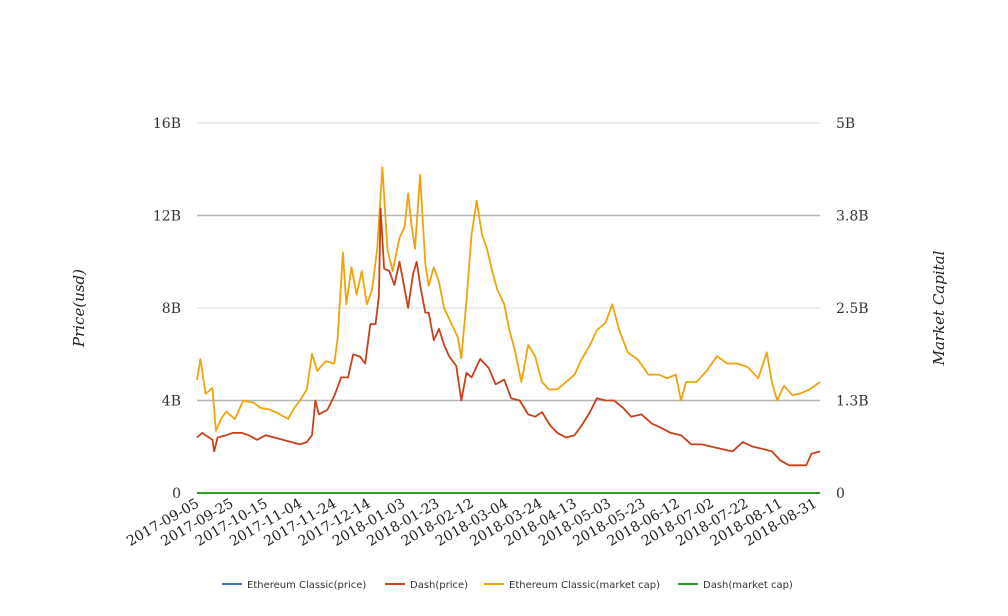 The width and height of the screenshot is (1008, 616). What do you see at coordinates (840, 494) in the screenshot?
I see `y2-tick-label: 0` at bounding box center [840, 494].